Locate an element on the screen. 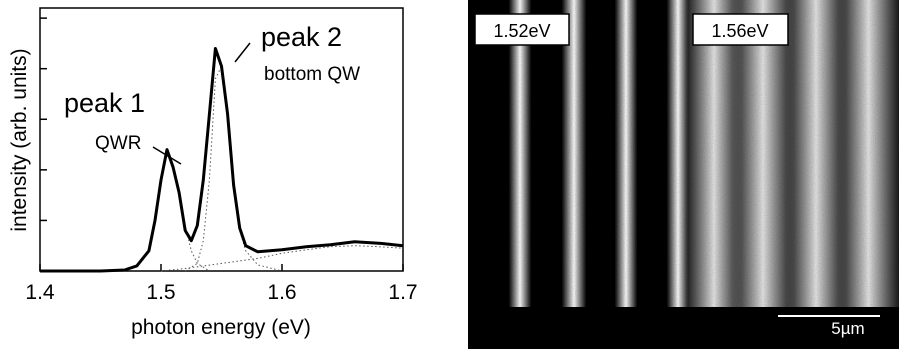  x-axis-label: photon energy (eV) is located at coordinates (221, 327).